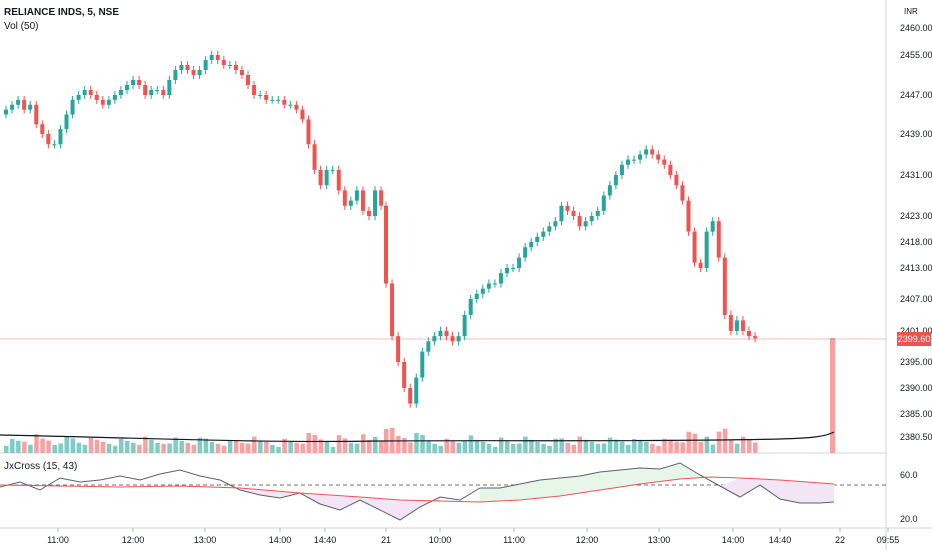  Describe the element at coordinates (916, 216) in the screenshot. I see `price-tick-label: 2423.00` at that location.